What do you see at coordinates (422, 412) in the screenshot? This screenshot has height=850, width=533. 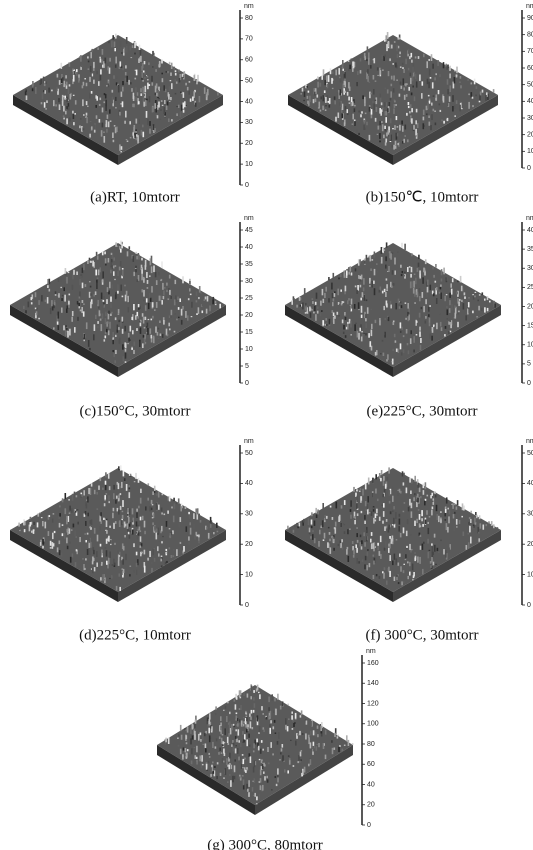 I see `caption: (e)225°C, 30mtorr` at bounding box center [422, 412].